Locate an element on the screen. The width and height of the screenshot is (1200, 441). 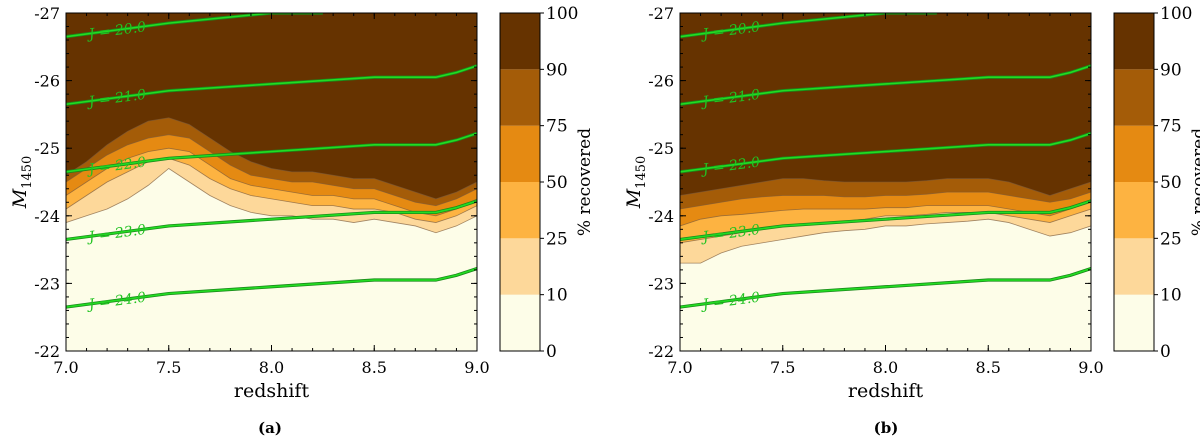
panel-label: (a) is located at coordinates (270, 428).